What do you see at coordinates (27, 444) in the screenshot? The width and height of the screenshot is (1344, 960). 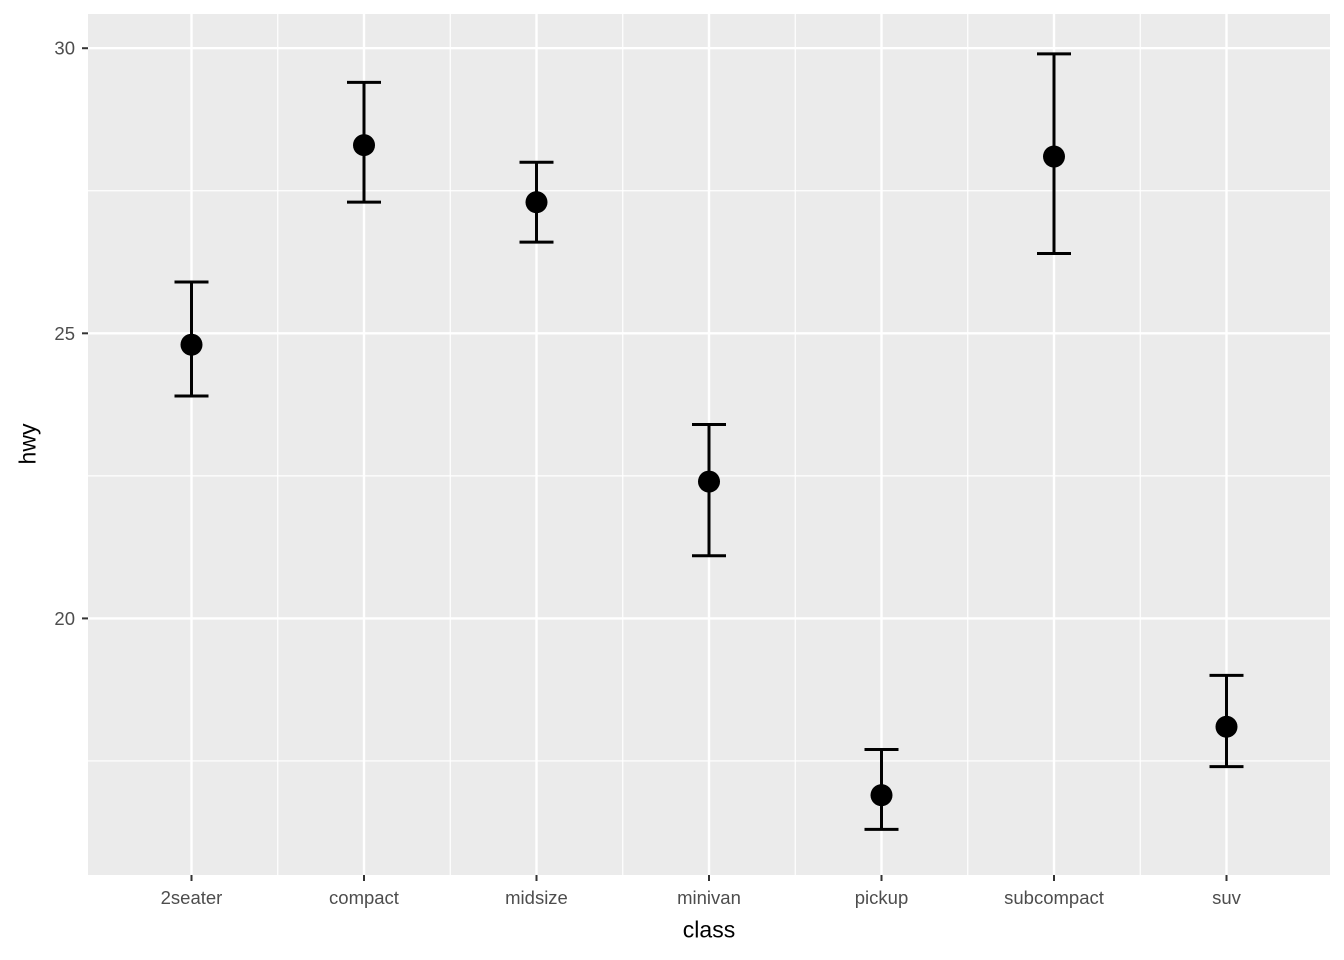 I see `y-axis-title: hwy` at bounding box center [27, 444].